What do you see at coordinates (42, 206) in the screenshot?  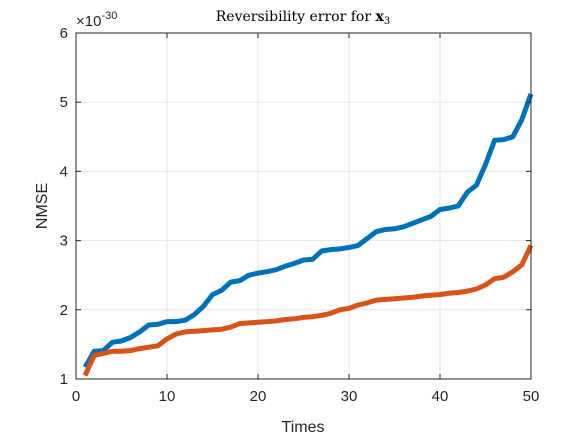 I see `y-axis-title: NMSE` at bounding box center [42, 206].